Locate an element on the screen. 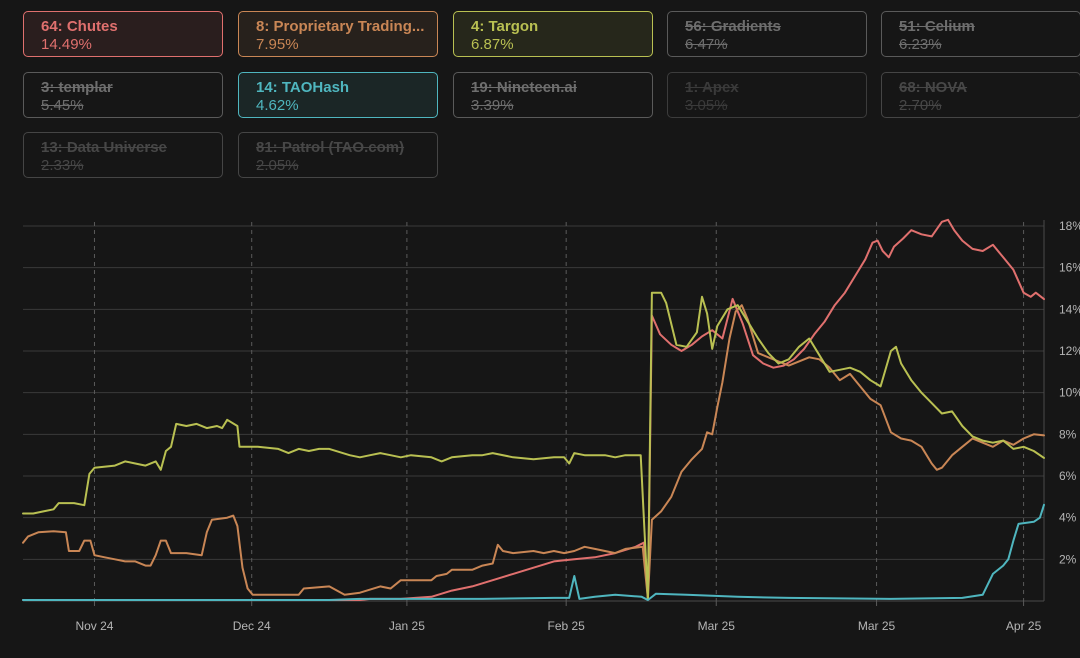  legend-item-value: 4.62% is located at coordinates (277, 105).